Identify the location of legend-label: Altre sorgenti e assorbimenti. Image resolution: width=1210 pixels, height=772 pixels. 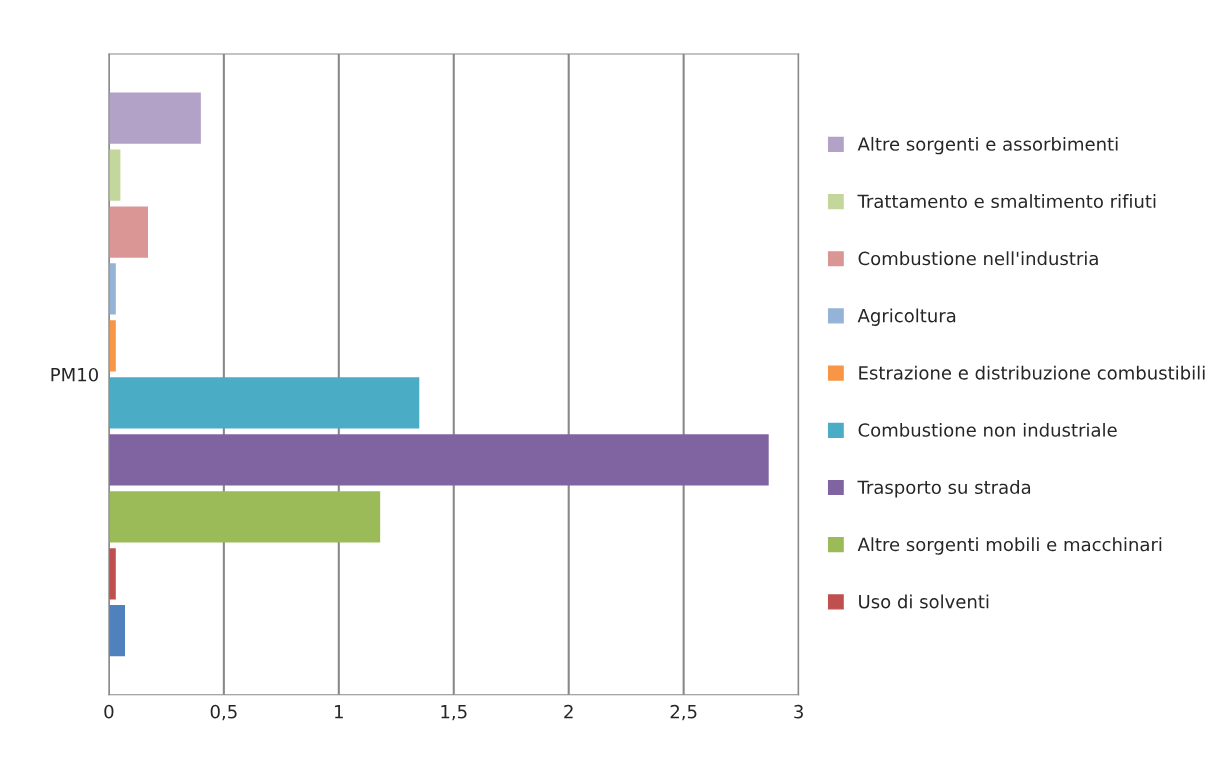
(987, 145).